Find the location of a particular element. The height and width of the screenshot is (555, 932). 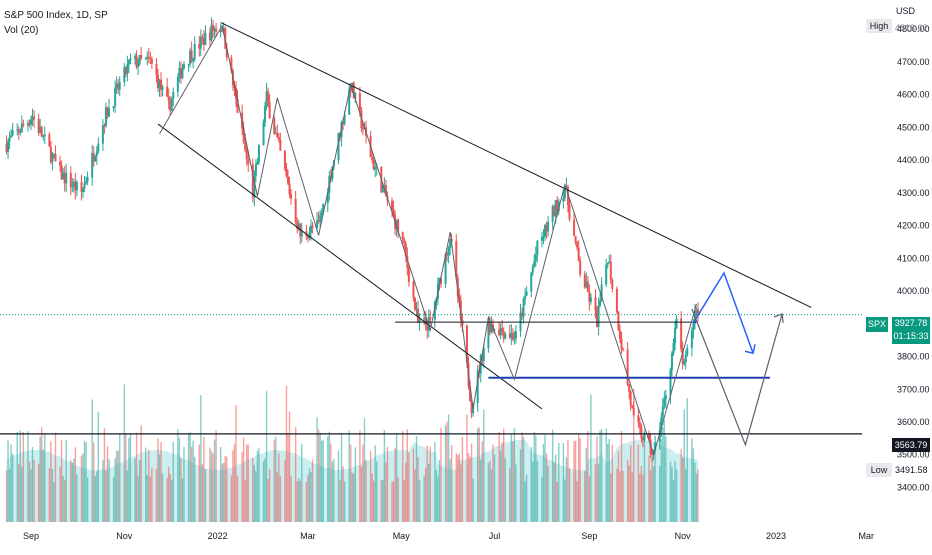

last-price-badge: 3927.78 01:15:33 is located at coordinates (911, 330).